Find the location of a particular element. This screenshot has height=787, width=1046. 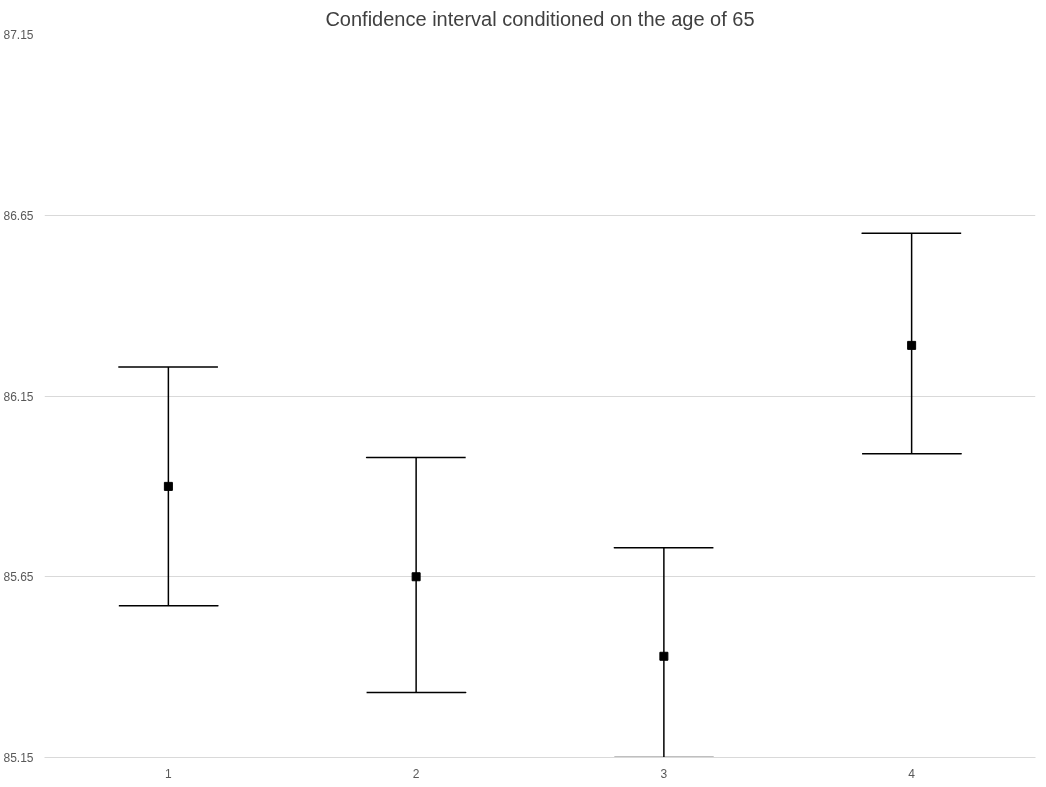

y-tick-label: 85.65 is located at coordinates (18, 577).